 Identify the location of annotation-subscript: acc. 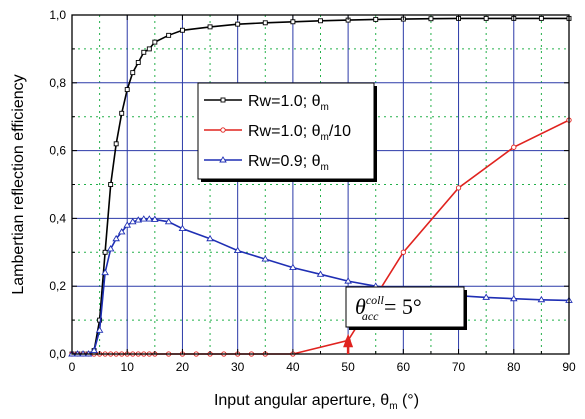
(370, 316).